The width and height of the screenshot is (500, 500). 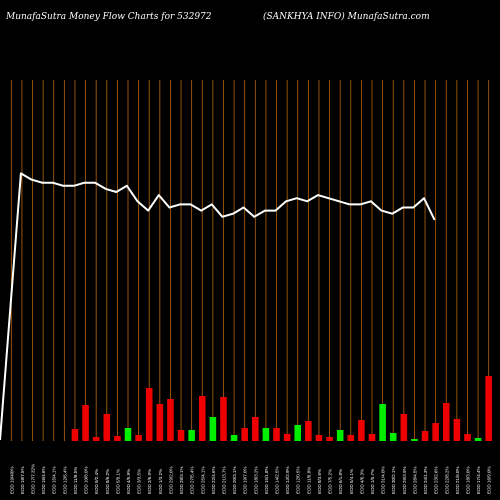 I want to click on x-tick-label: EOD 18/7.5%, so click(x=22, y=480).